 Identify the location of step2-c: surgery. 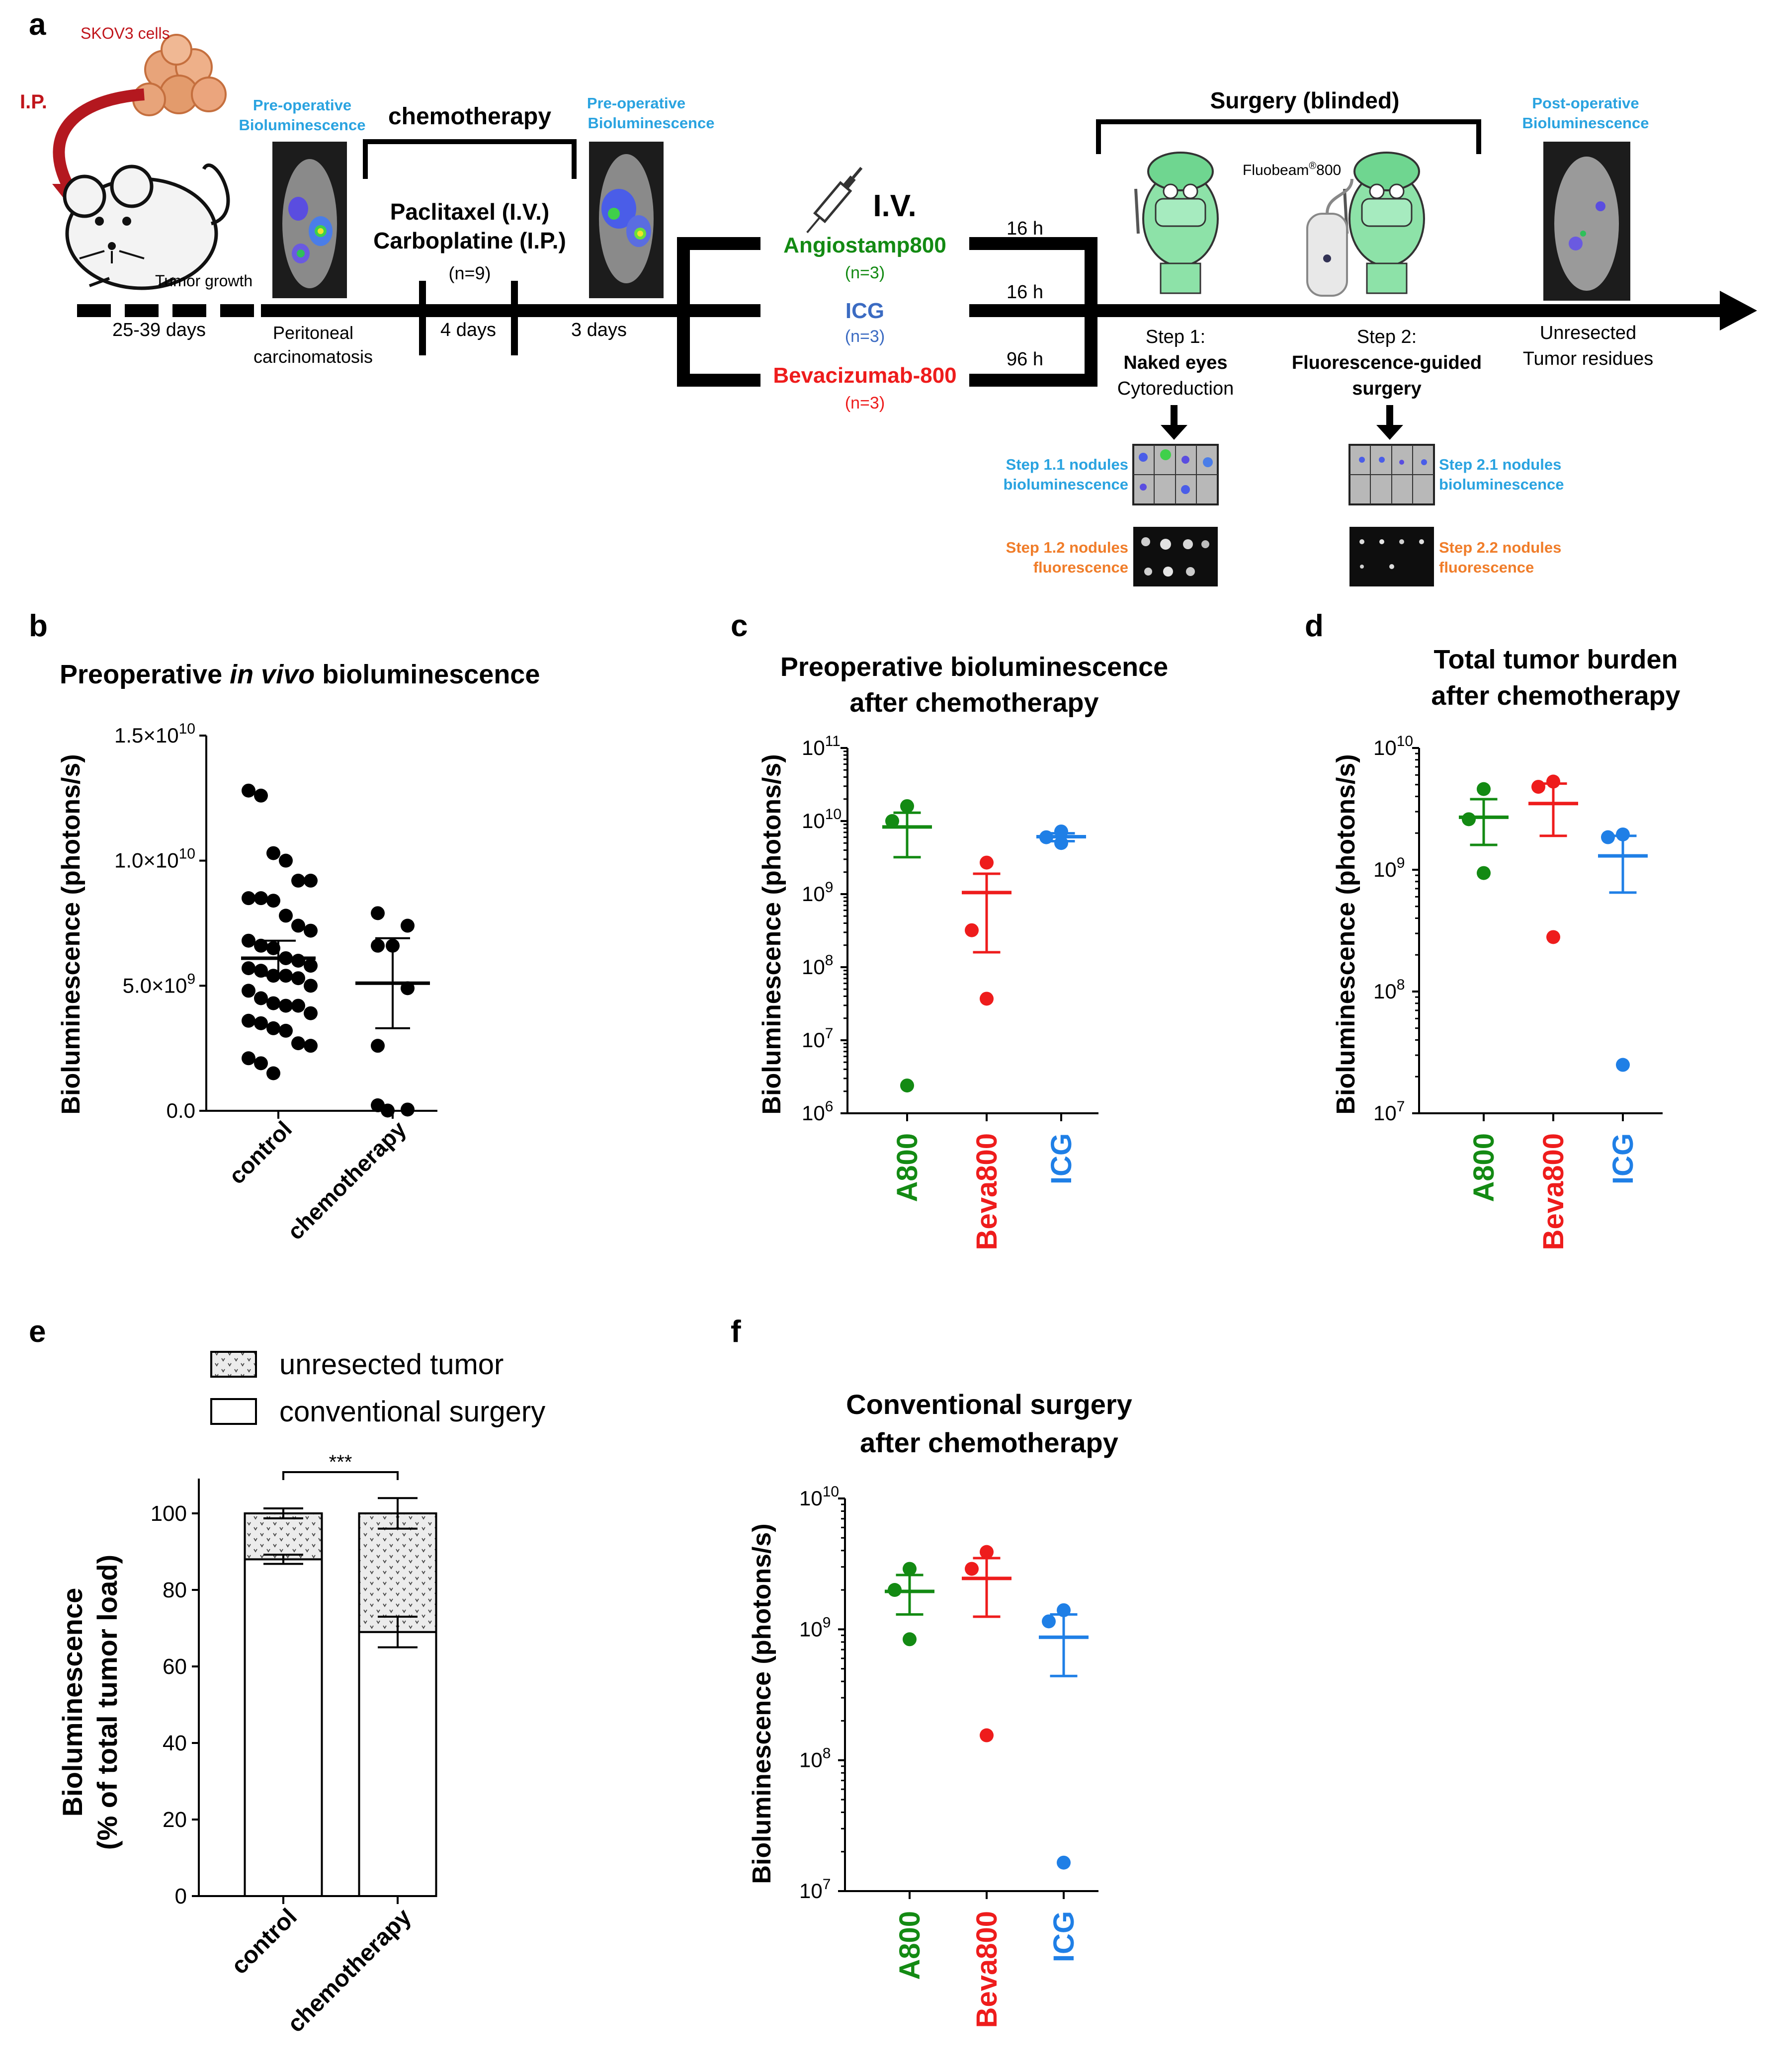
(1386, 388).